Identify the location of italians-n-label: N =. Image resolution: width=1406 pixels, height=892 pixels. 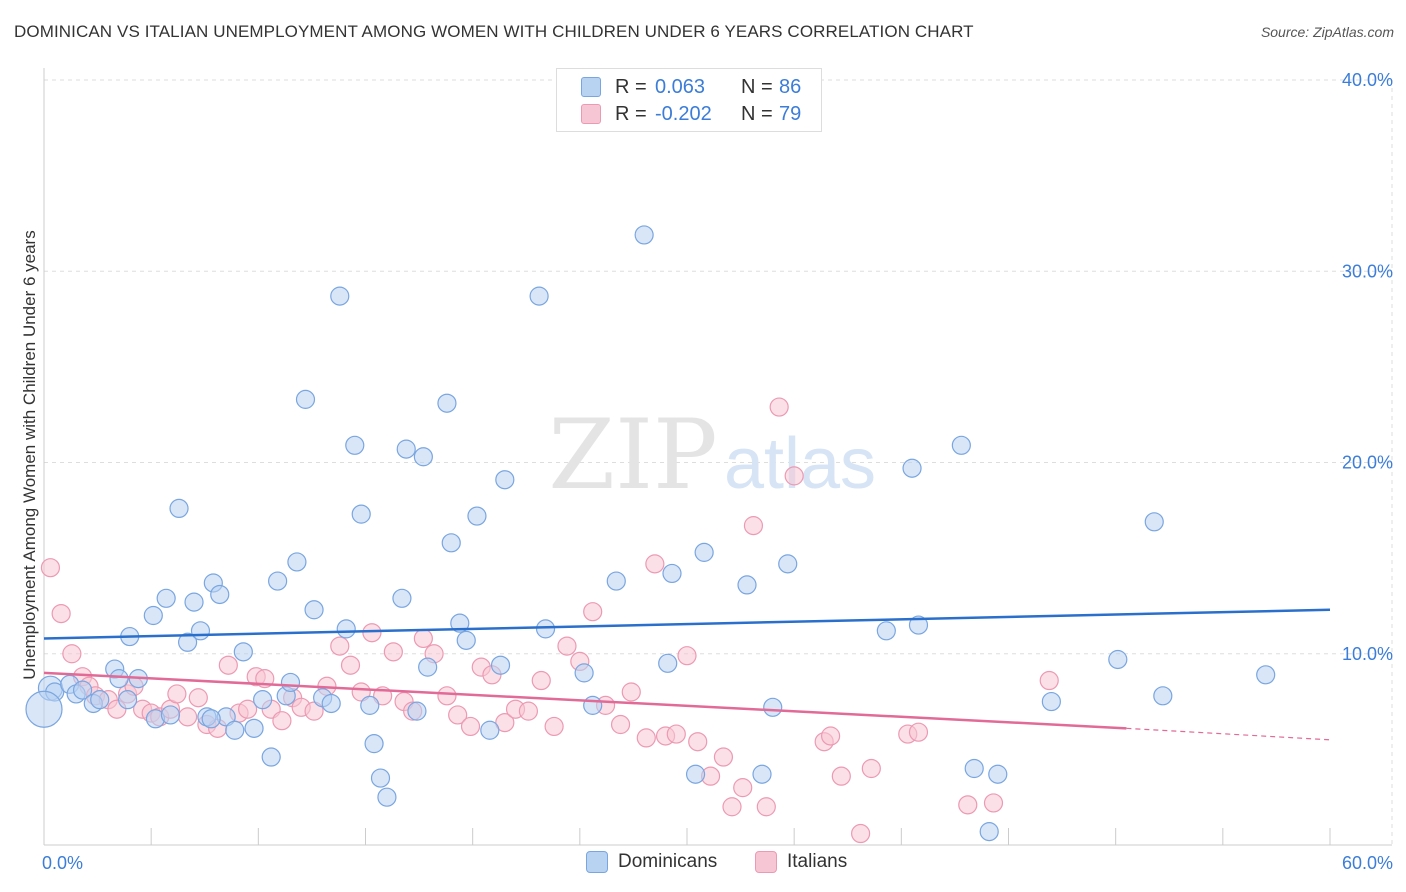
(757, 113).